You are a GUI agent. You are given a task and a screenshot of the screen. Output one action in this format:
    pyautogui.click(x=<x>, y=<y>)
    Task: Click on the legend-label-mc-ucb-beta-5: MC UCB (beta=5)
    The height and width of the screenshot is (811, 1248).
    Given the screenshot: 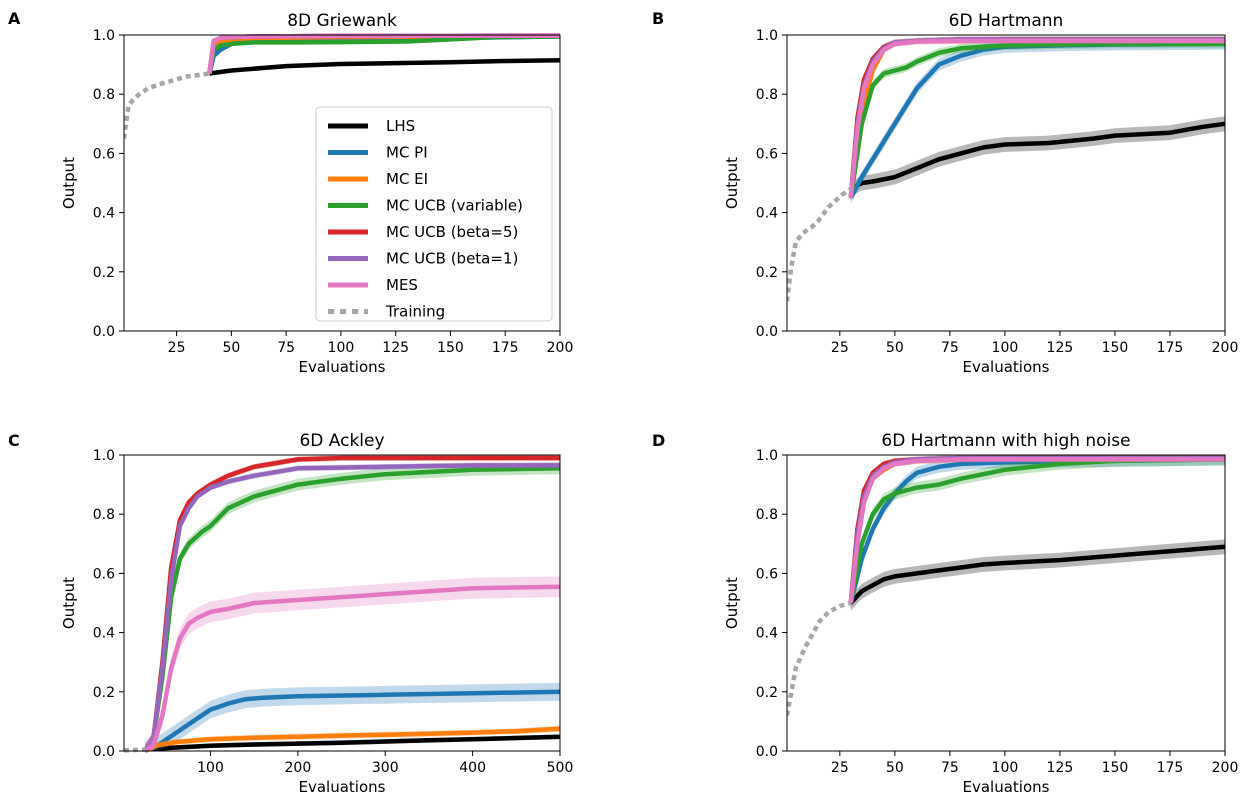 What is the action you would take?
    pyautogui.click(x=452, y=232)
    